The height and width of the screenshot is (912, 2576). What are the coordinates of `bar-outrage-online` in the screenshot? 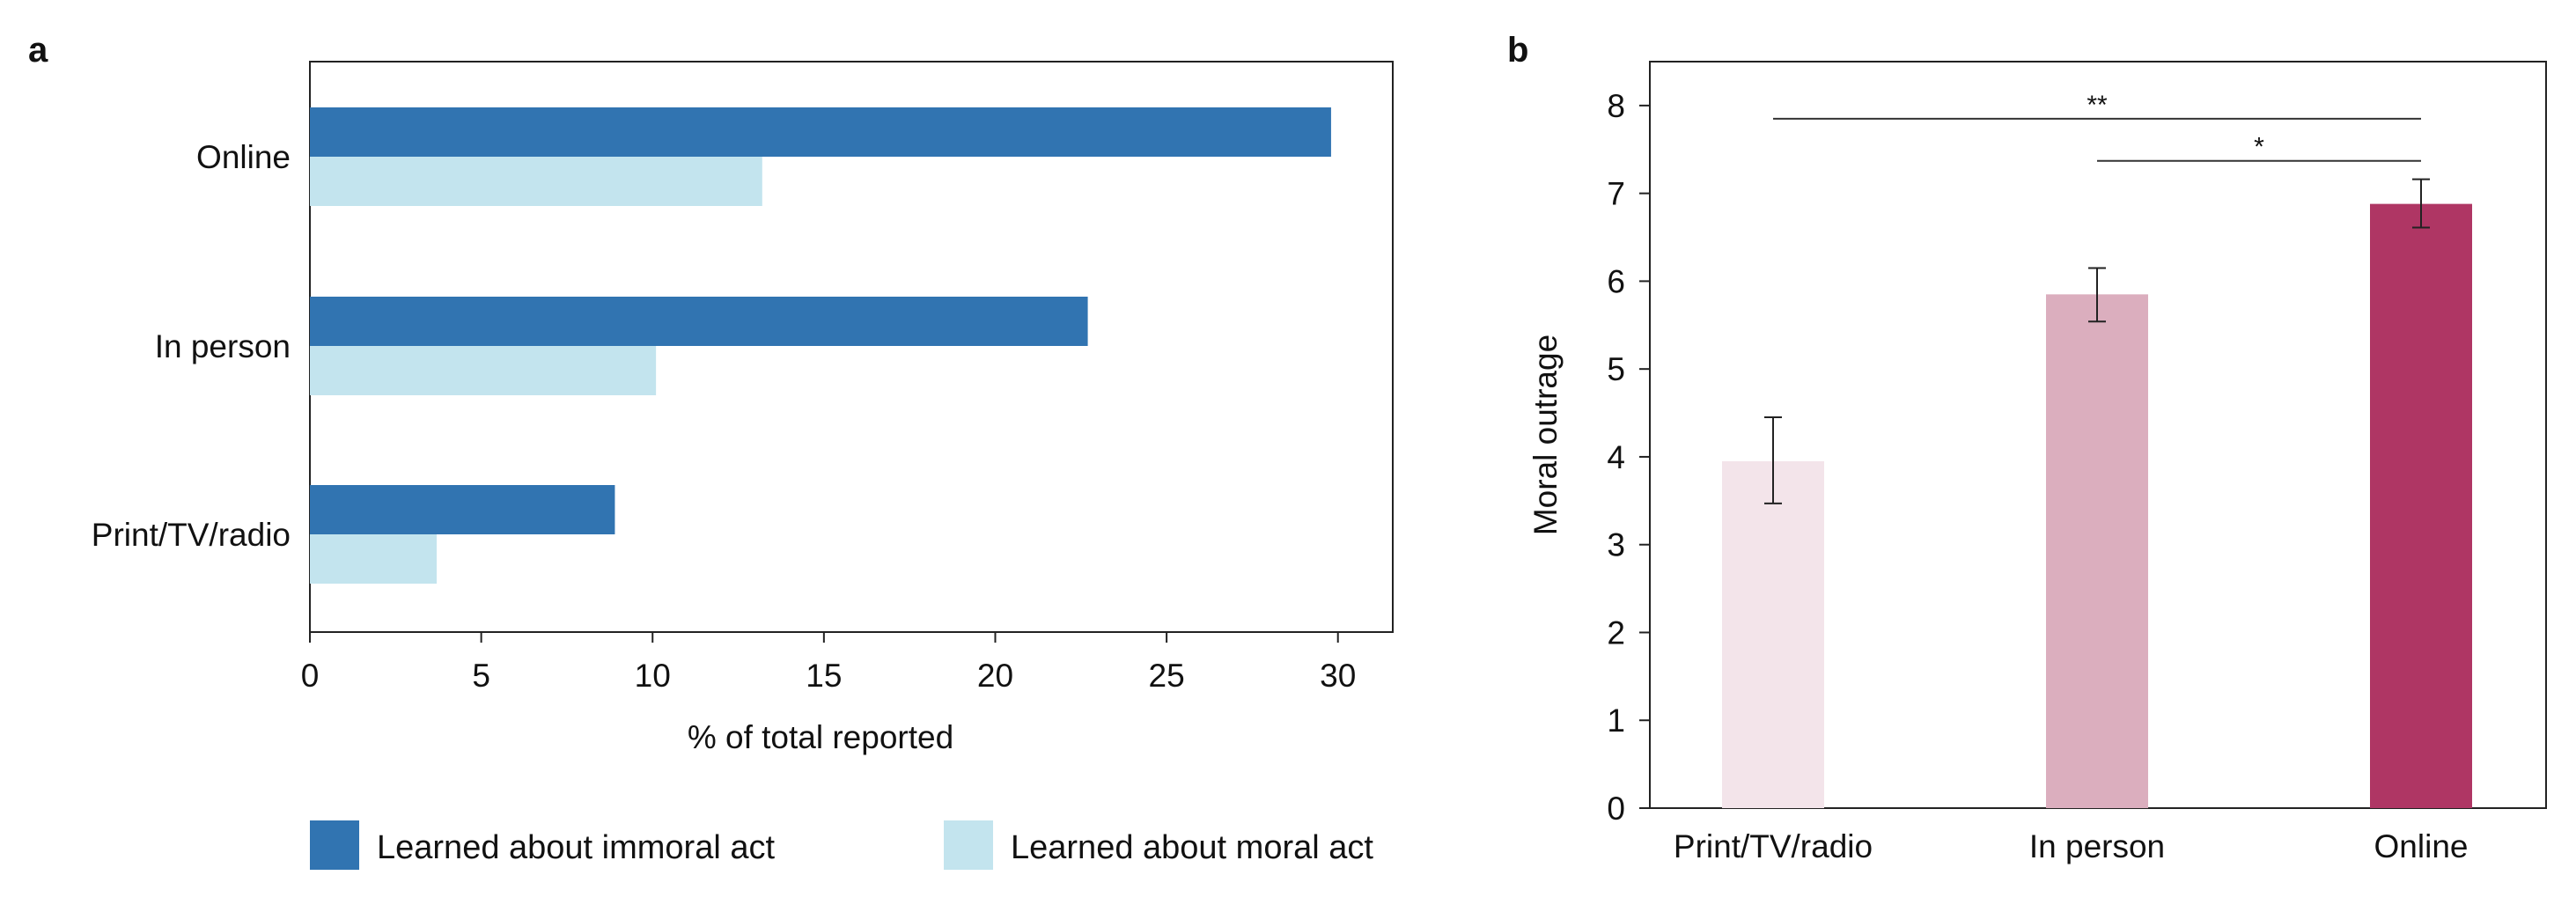 It's located at (2421, 506).